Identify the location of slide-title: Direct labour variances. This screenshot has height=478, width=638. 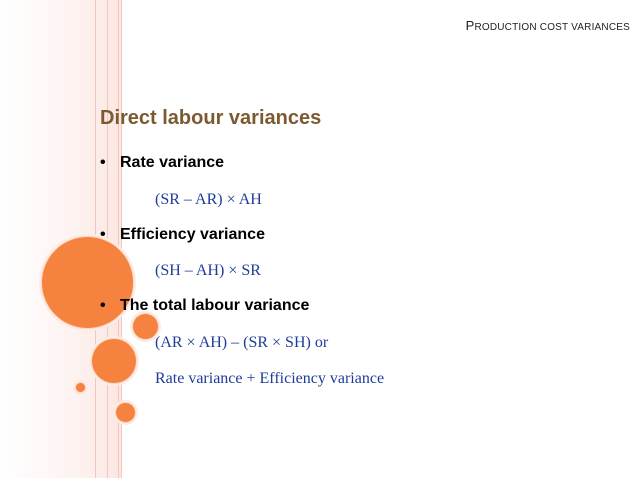
(211, 118).